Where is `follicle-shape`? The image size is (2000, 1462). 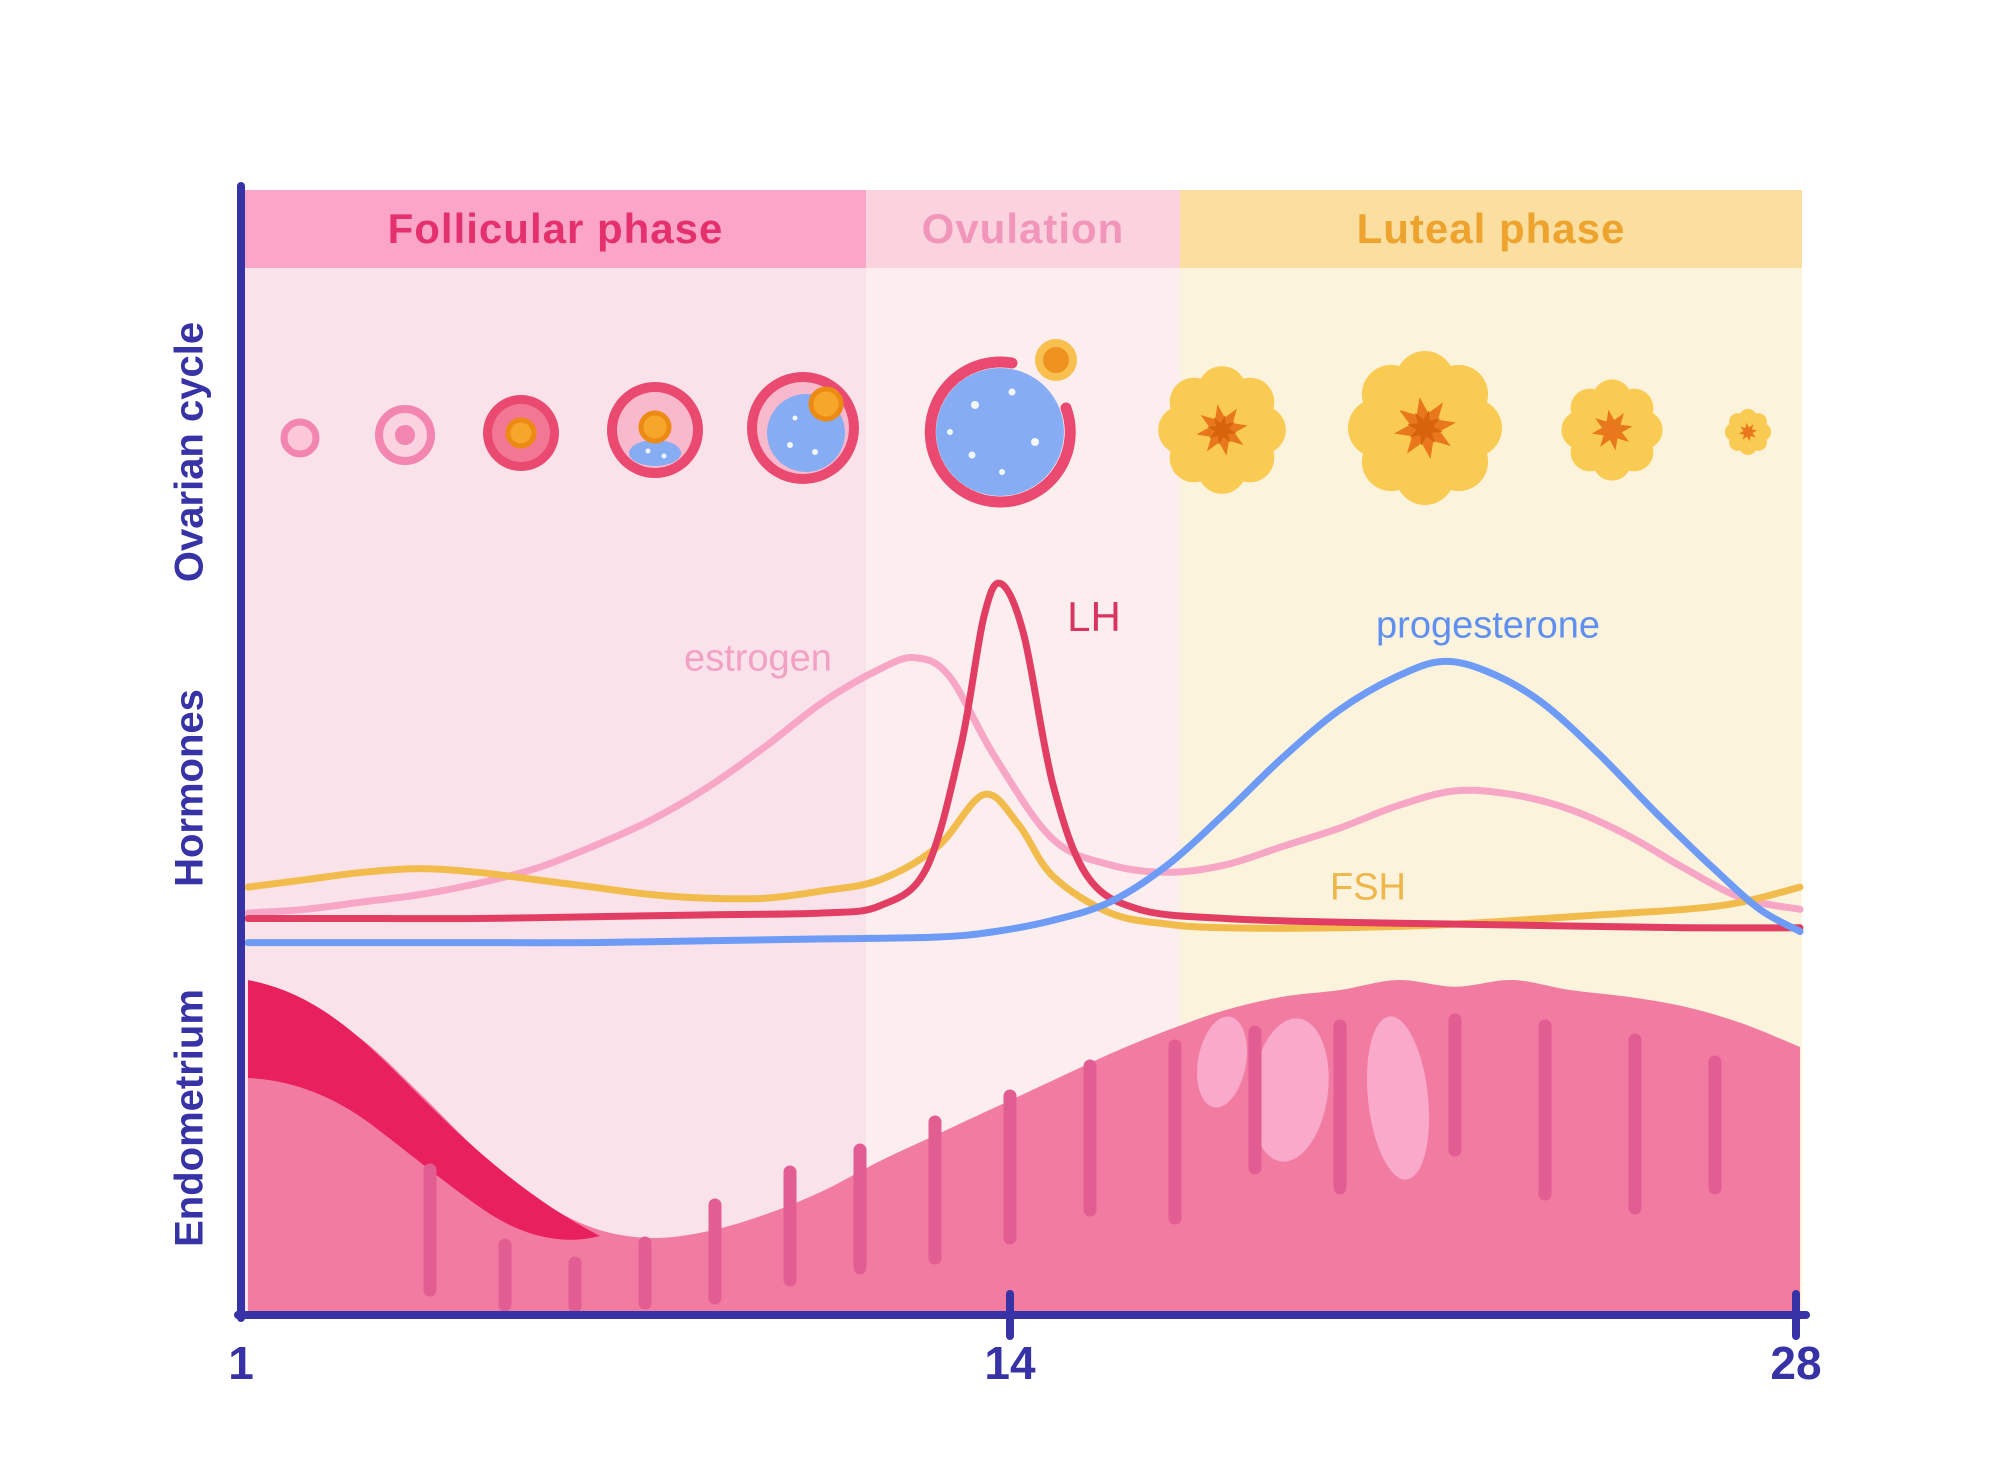 follicle-shape is located at coordinates (300, 438).